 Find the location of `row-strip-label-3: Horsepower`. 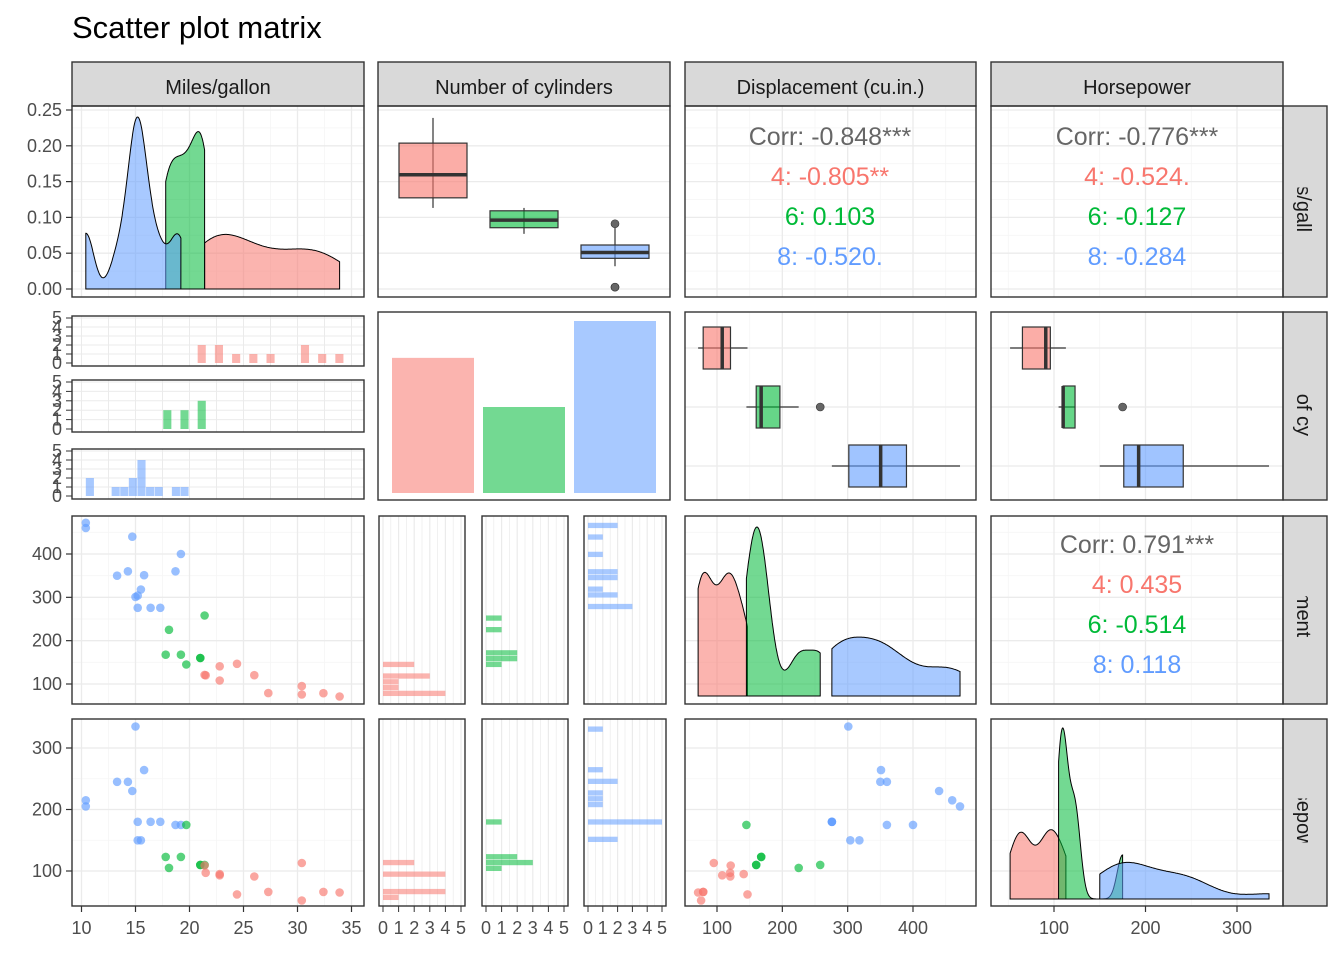

row-strip-label-3: Horsepower is located at coordinates (1303, 813).